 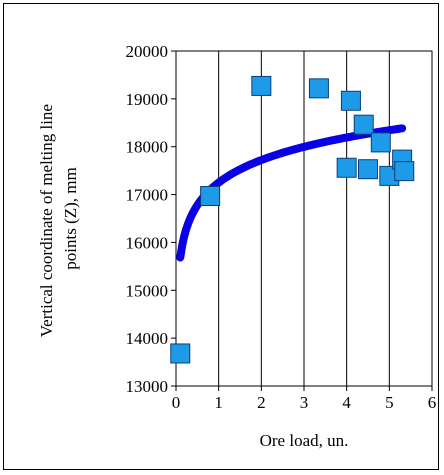 I want to click on y-tick-label: 13000, so click(x=147, y=386).